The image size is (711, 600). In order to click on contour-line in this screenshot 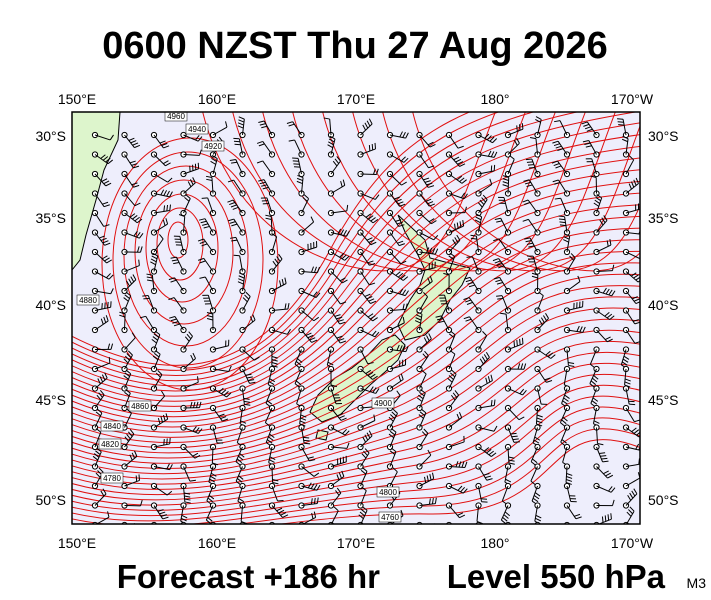, I will do `click(511, 192)`.